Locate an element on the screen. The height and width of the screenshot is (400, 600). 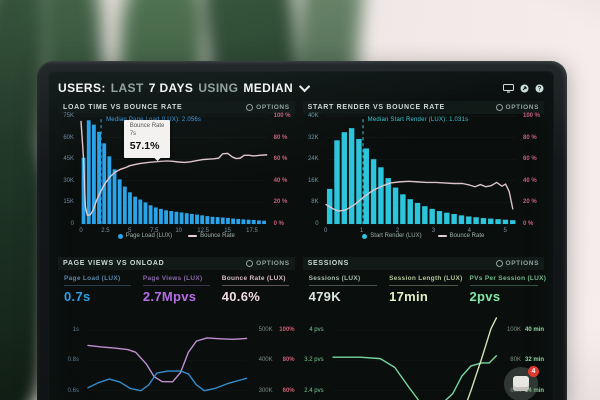
metric: Page Views (LUX) 2.7Mpvs is located at coordinates (176, 293).